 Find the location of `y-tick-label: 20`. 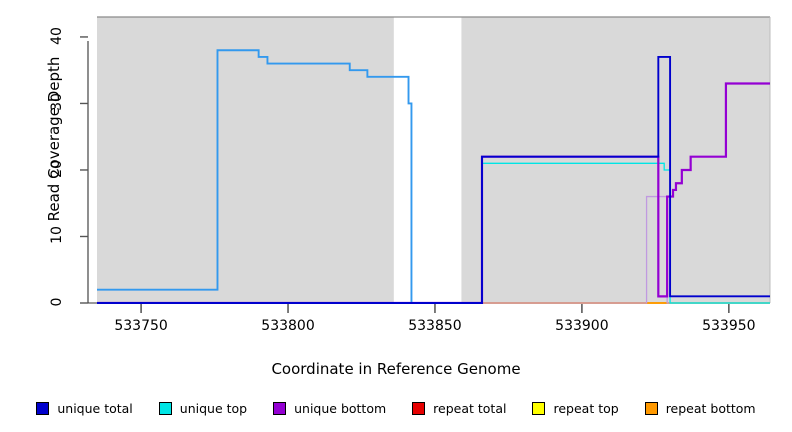

y-tick-label: 20 is located at coordinates (57, 169).